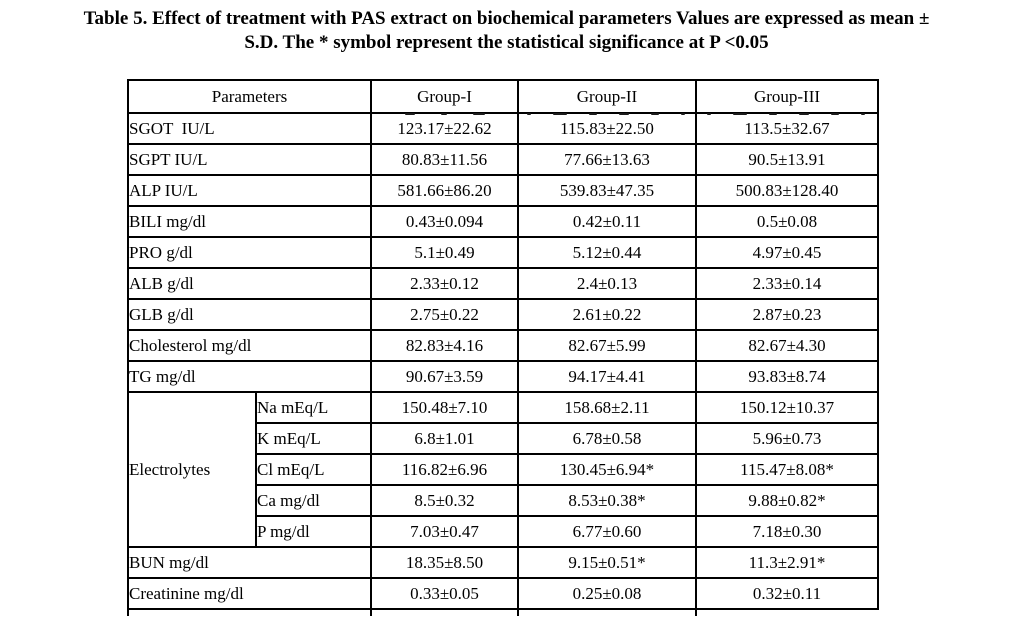  Describe the element at coordinates (249, 221) in the screenshot. I see `parameter-label: BILI mg/dl` at that location.